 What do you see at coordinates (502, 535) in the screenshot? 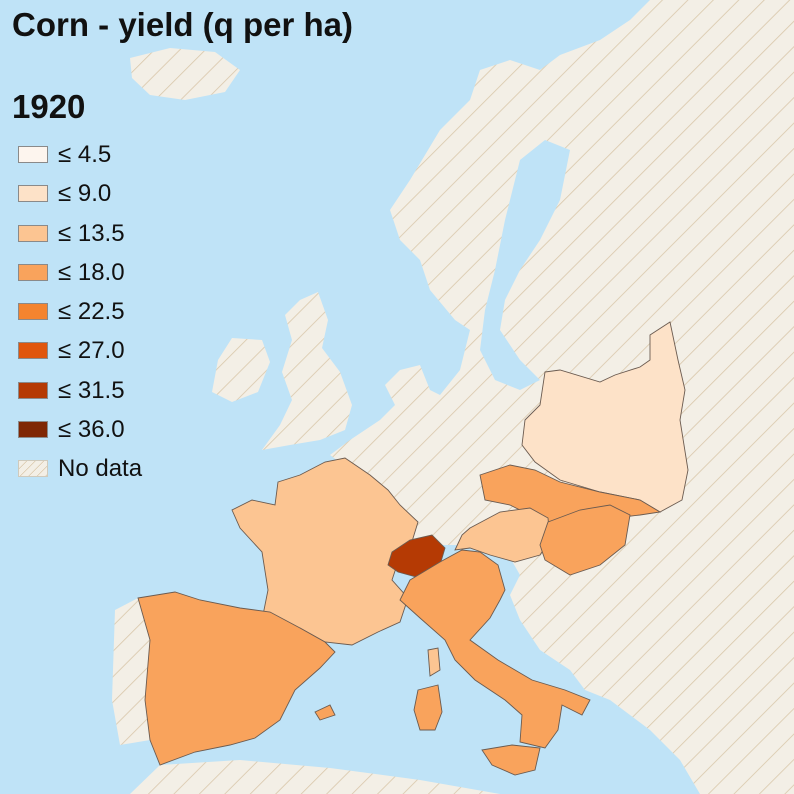
I see `austria-region` at bounding box center [502, 535].